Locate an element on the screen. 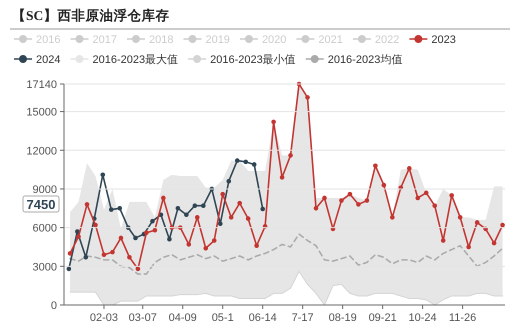 The image size is (516, 327). legend-label: 2016-2023最小值 is located at coordinates (253, 59).